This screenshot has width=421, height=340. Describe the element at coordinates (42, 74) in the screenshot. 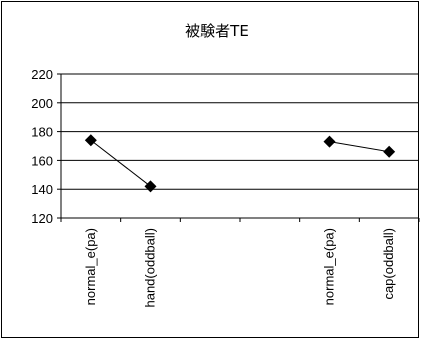

I see `y-tick-label: 220` at that location.